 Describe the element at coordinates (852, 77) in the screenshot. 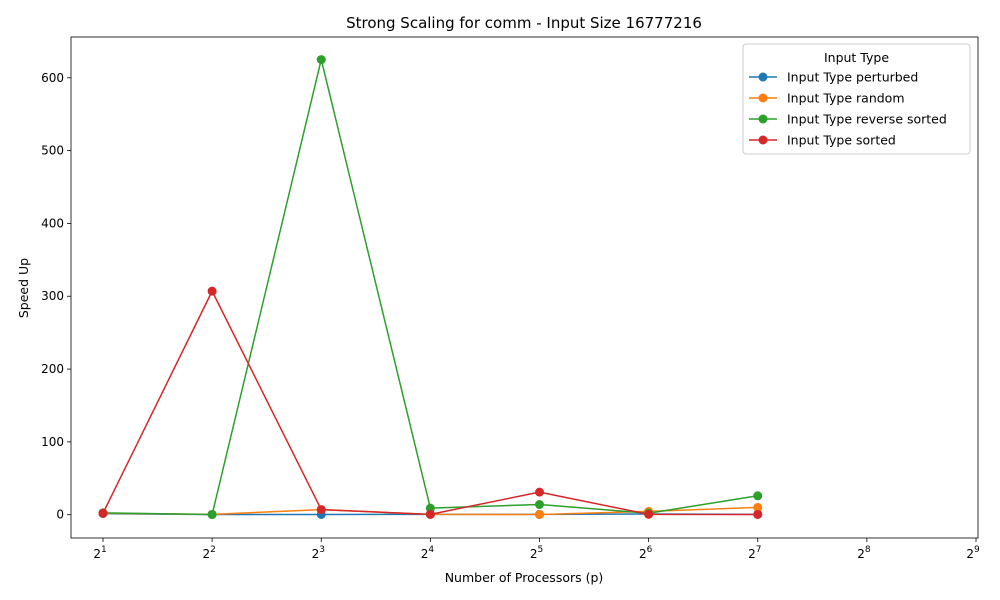

I see `legend-entry: Input Type perturbed` at that location.